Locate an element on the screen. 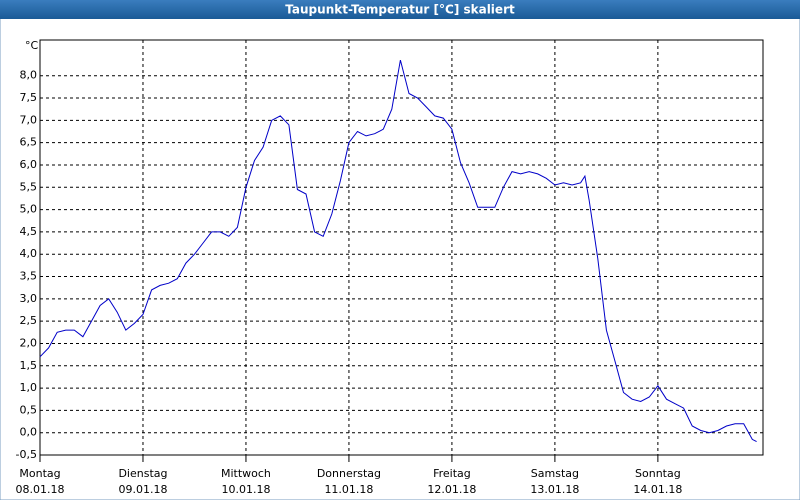 This screenshot has width=800, height=504. x-tick-date: 10.01.18 is located at coordinates (245, 489).